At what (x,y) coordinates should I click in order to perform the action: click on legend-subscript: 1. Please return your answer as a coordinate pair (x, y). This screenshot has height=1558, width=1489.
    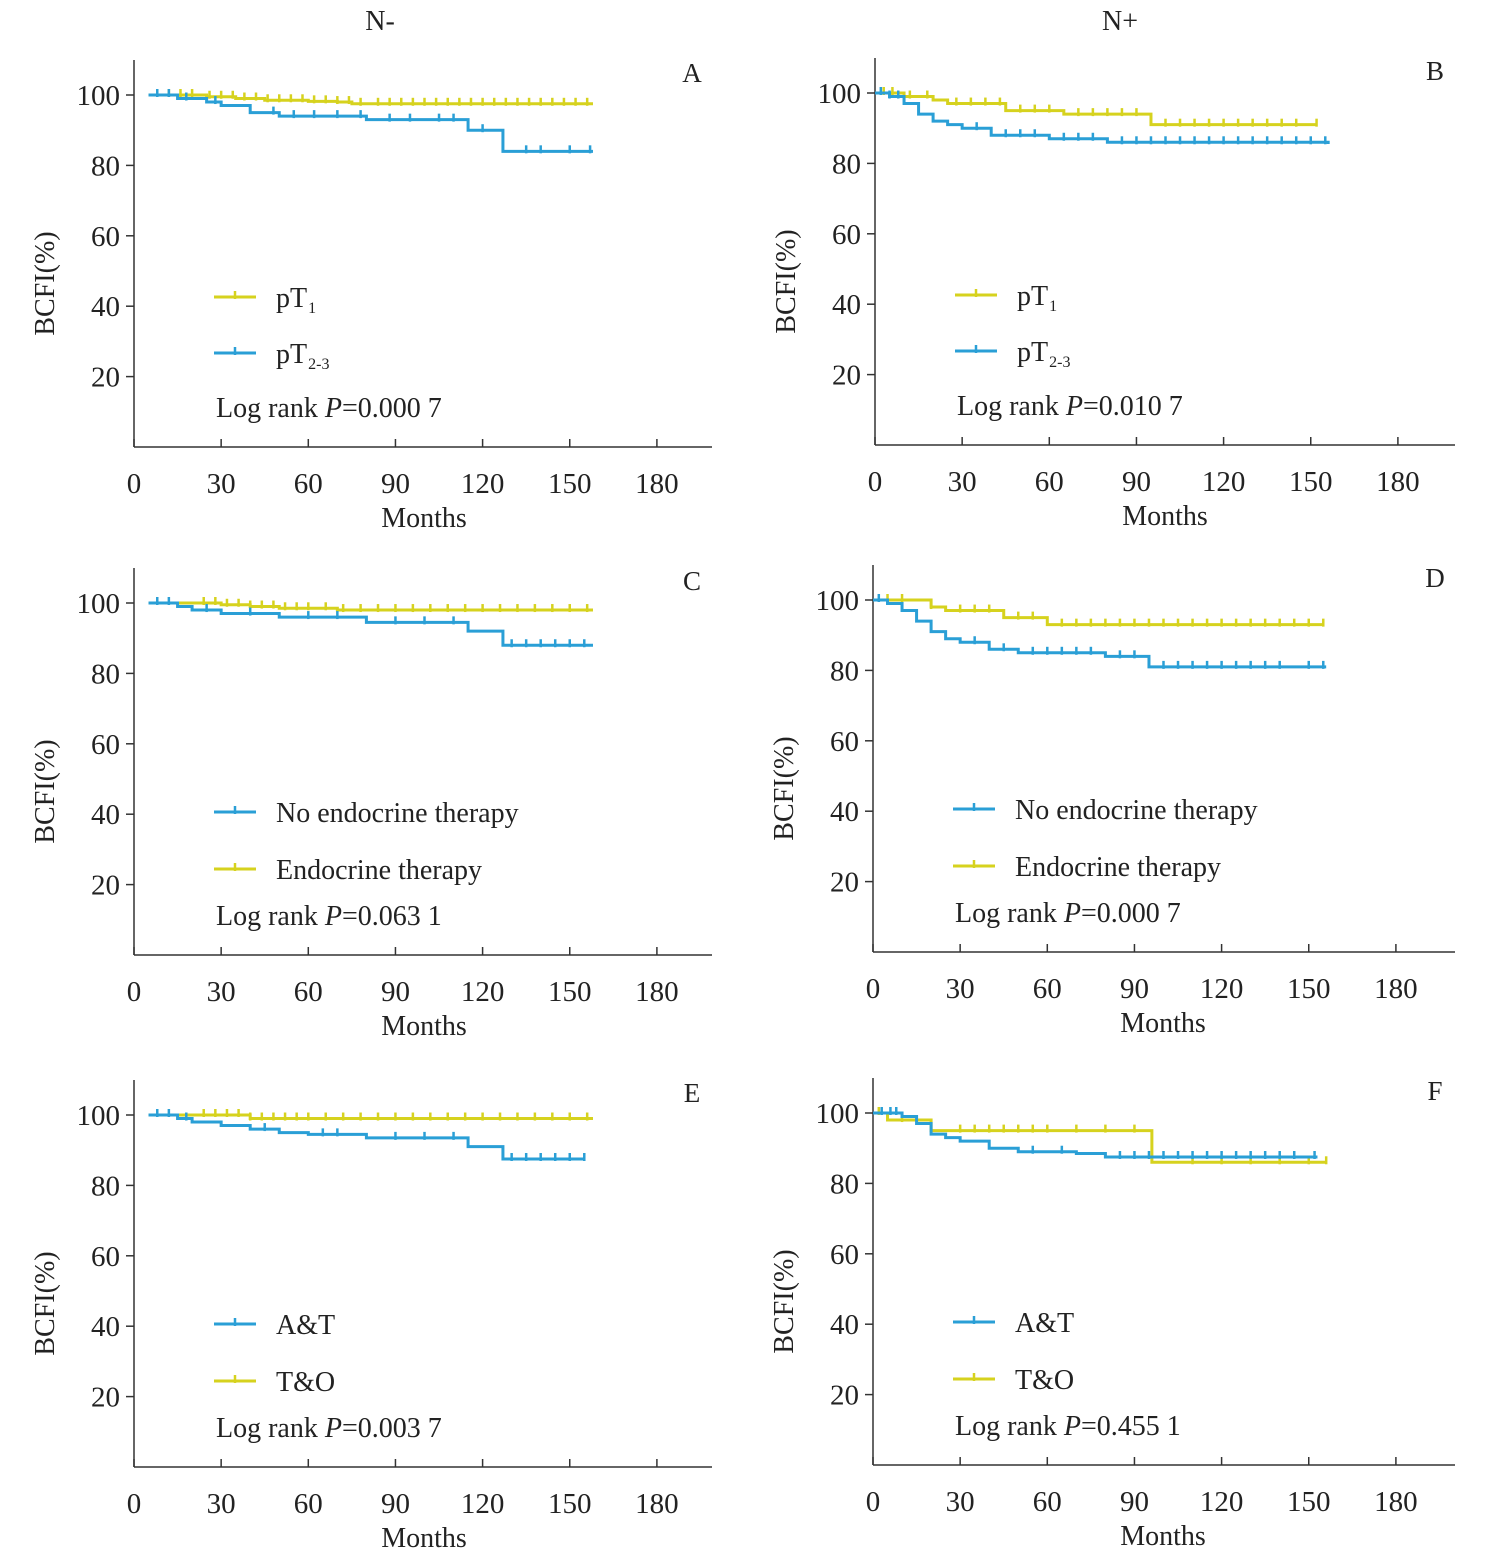
    Looking at the image, I should click on (312, 308).